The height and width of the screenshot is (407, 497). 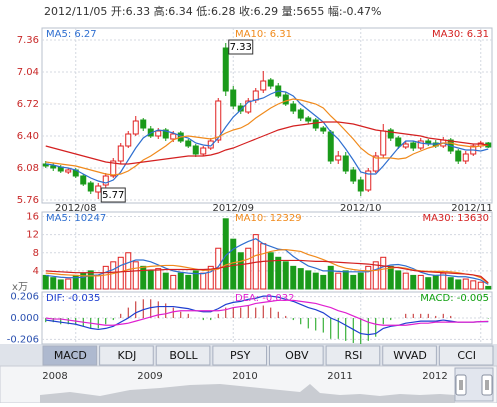 I want to click on x-tick-label: 2012/08, so click(x=76, y=208).